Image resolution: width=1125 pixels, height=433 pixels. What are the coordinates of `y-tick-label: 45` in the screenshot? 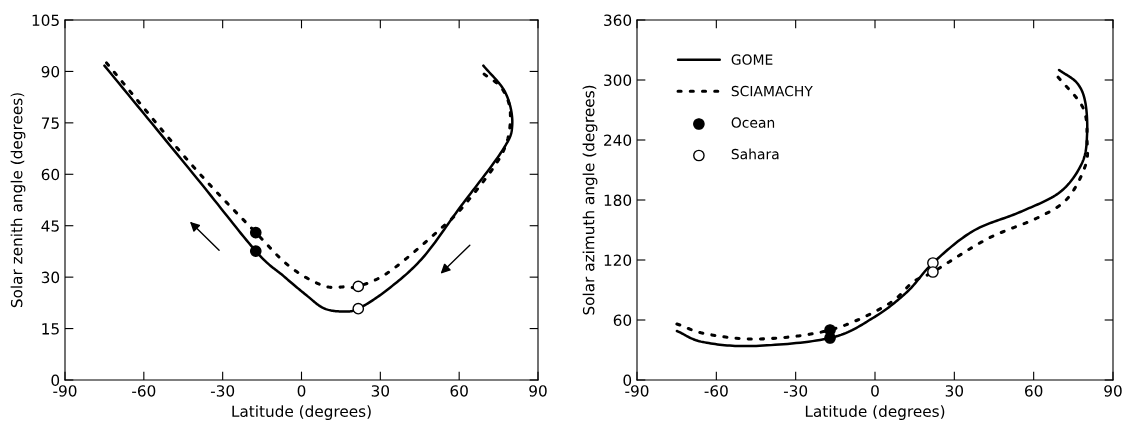 It's located at (50, 226).